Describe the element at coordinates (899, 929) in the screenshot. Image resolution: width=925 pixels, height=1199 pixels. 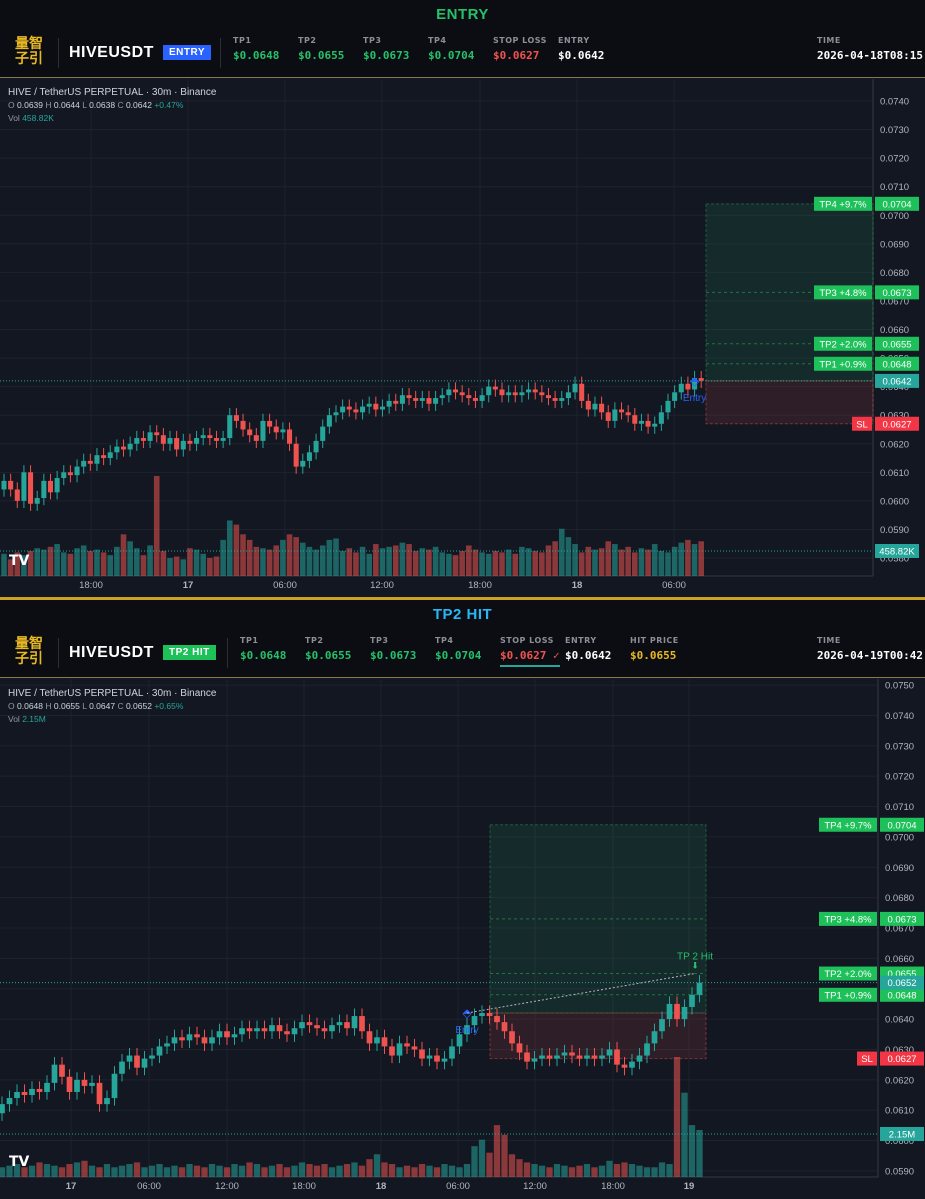
I see `y-tick-label: 0.0670` at that location.